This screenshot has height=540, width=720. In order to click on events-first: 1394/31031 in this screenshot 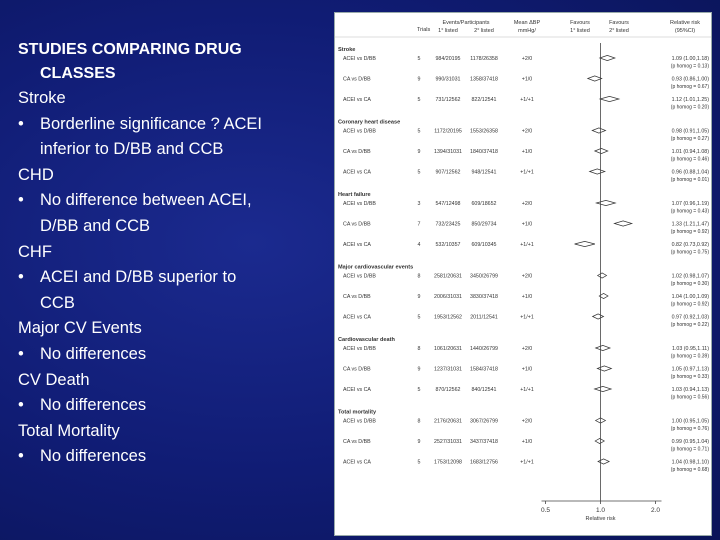, I will do `click(448, 152)`.